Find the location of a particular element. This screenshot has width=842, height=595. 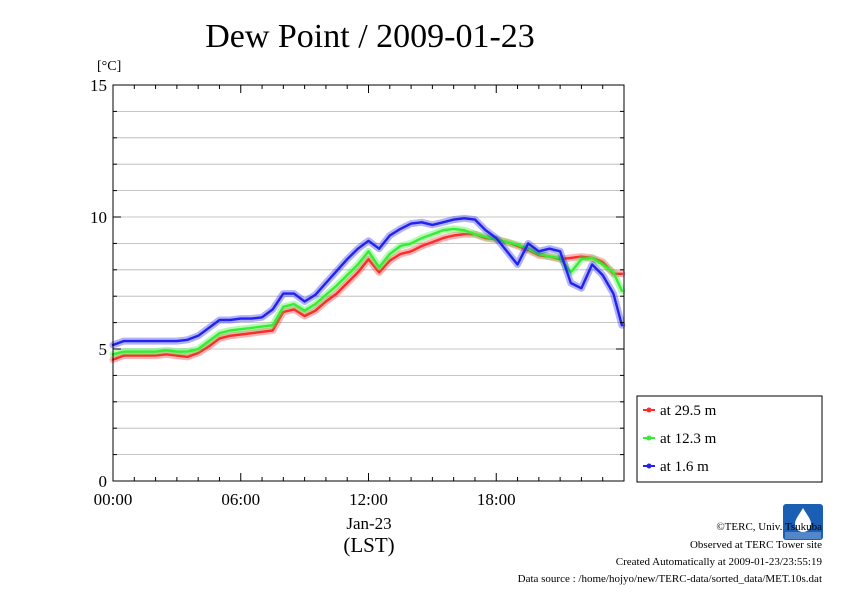

terc-logo is located at coordinates (803, 524).